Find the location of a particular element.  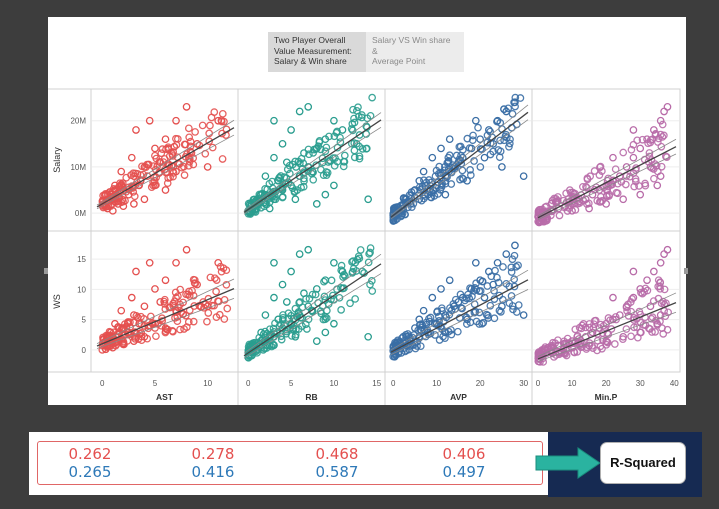

y-tick-label: 0M is located at coordinates (80, 213).